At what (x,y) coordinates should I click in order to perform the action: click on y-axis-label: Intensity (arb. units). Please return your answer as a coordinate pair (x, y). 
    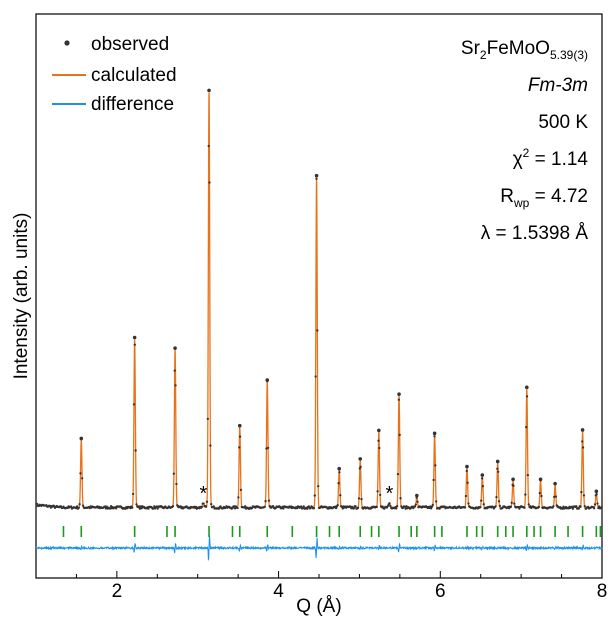
    Looking at the image, I should click on (21, 296).